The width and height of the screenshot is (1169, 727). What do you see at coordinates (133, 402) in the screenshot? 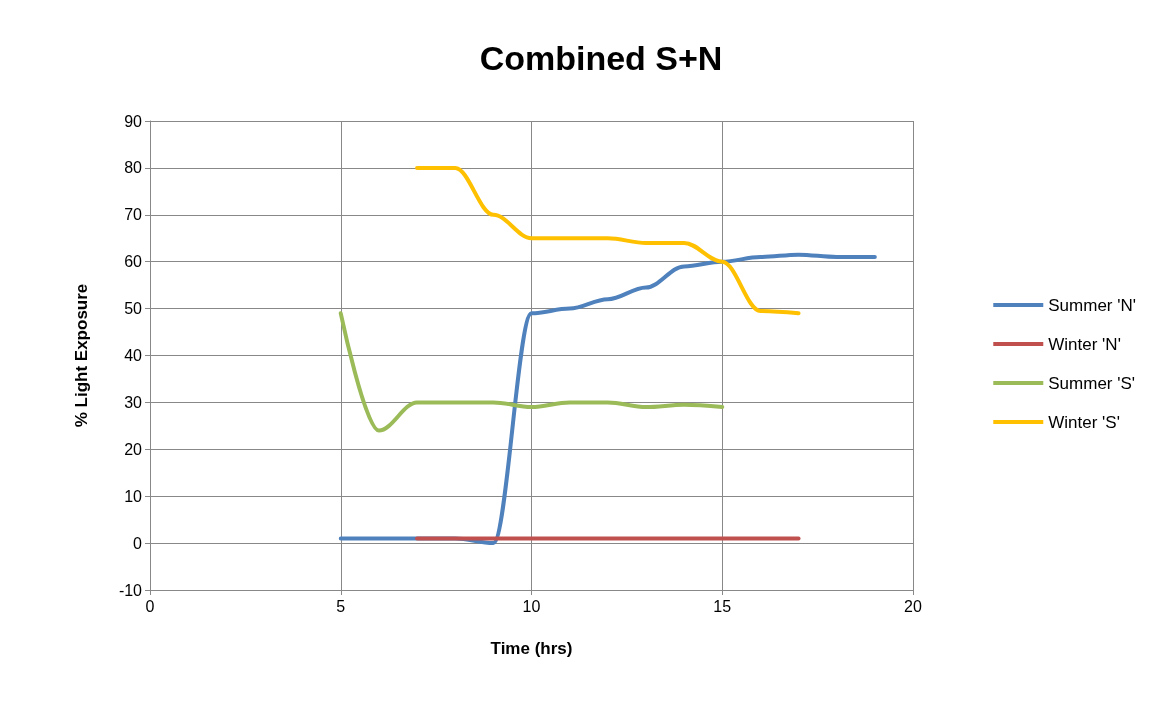
I see `y-tick-label: 30` at bounding box center [133, 402].